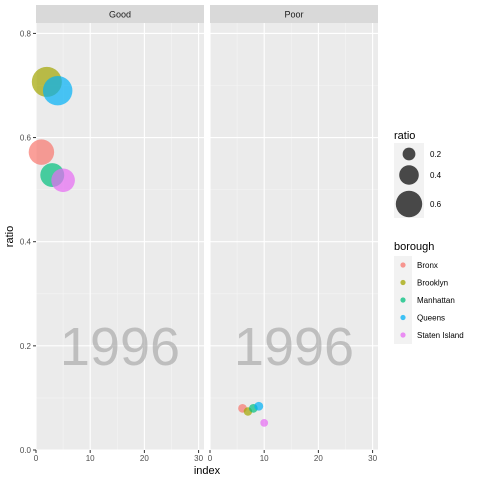 The height and width of the screenshot is (480, 480). Describe the element at coordinates (207, 471) in the screenshot. I see `x-axis-title: index` at that location.